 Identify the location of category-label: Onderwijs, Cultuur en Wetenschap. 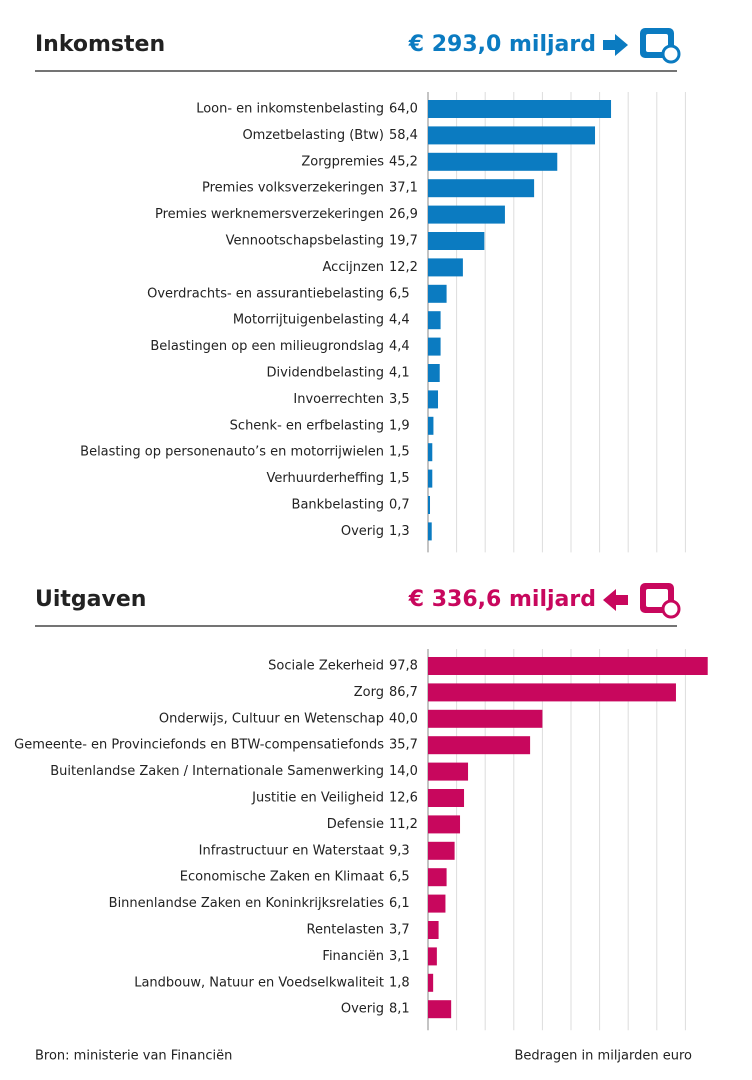
(271, 718).